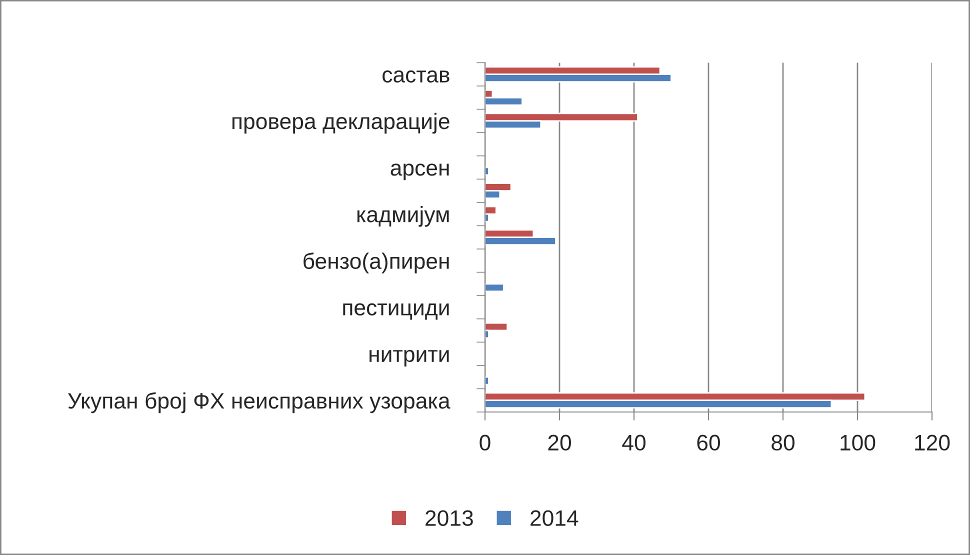 This screenshot has height=555, width=970. What do you see at coordinates (449, 518) in the screenshot?
I see `legend-label: 2013` at bounding box center [449, 518].